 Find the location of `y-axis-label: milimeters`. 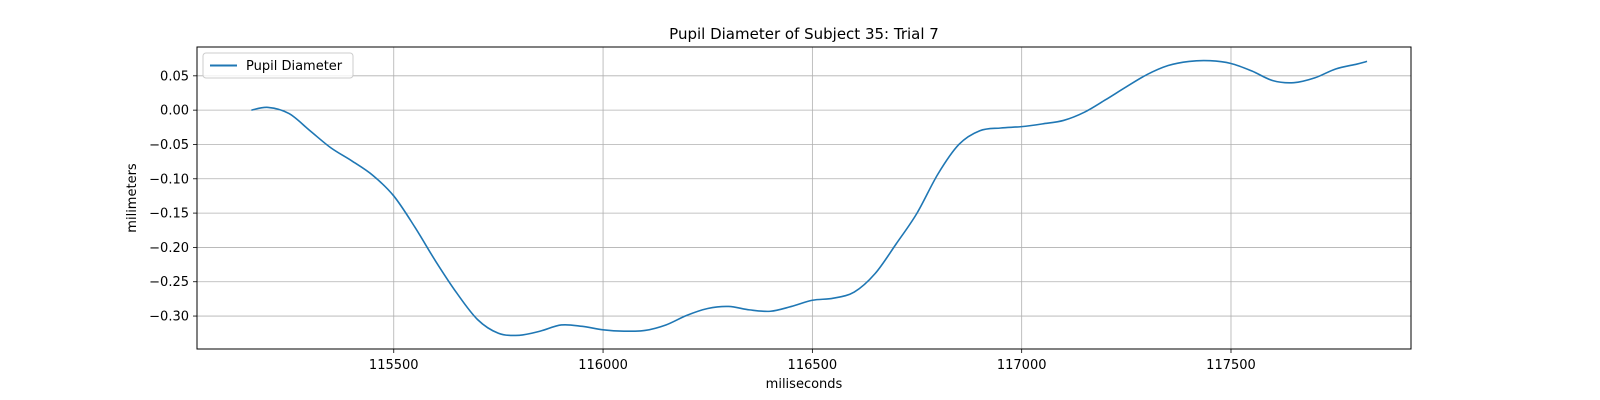

y-axis-label: milimeters is located at coordinates (132, 198).